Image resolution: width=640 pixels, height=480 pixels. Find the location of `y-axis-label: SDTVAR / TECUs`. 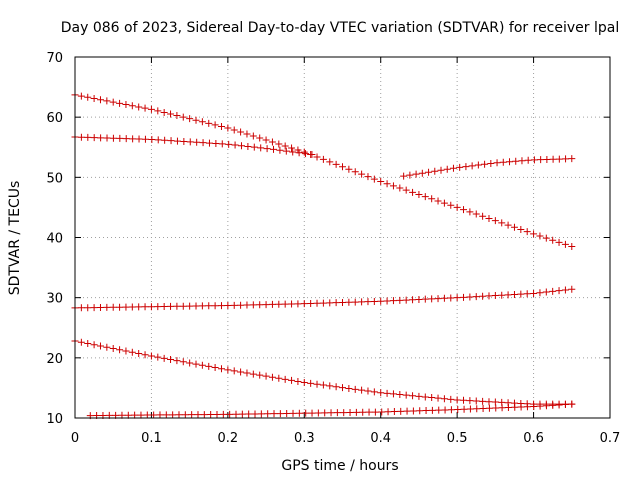

y-axis-label: SDTVAR / TECUs is located at coordinates (15, 238).